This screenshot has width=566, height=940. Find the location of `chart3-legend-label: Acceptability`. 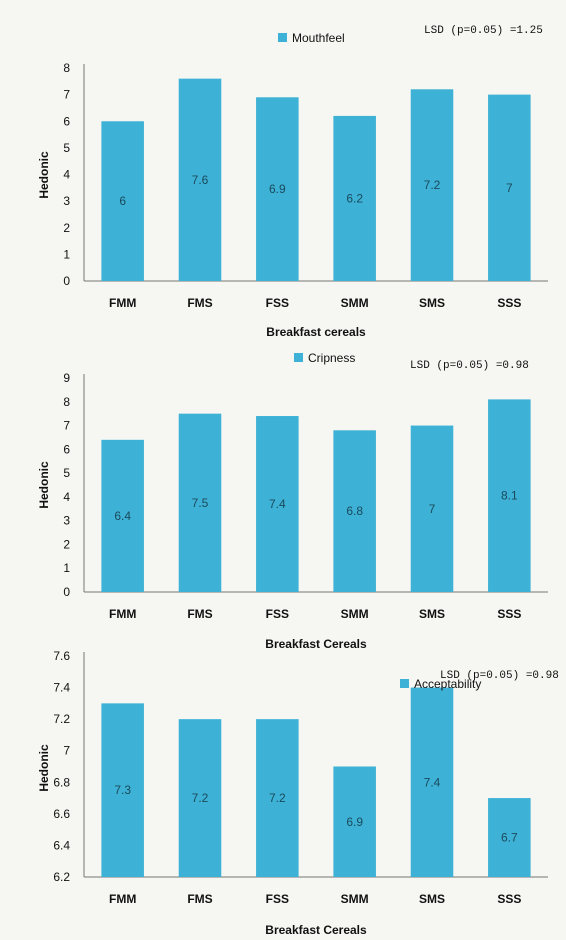

chart3-legend-label: Acceptability is located at coordinates (447, 684).